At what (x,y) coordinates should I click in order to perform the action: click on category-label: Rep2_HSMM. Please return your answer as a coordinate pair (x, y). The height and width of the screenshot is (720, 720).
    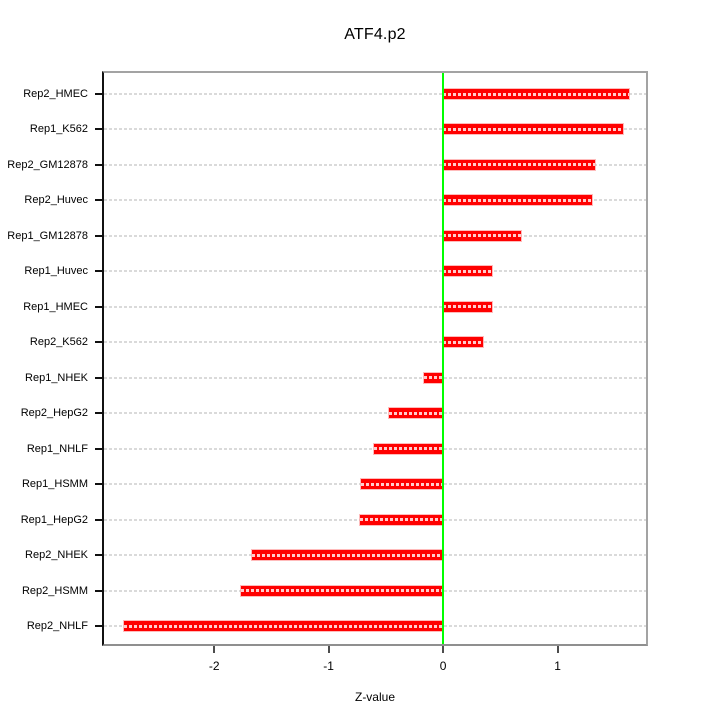
    Looking at the image, I should click on (54, 590).